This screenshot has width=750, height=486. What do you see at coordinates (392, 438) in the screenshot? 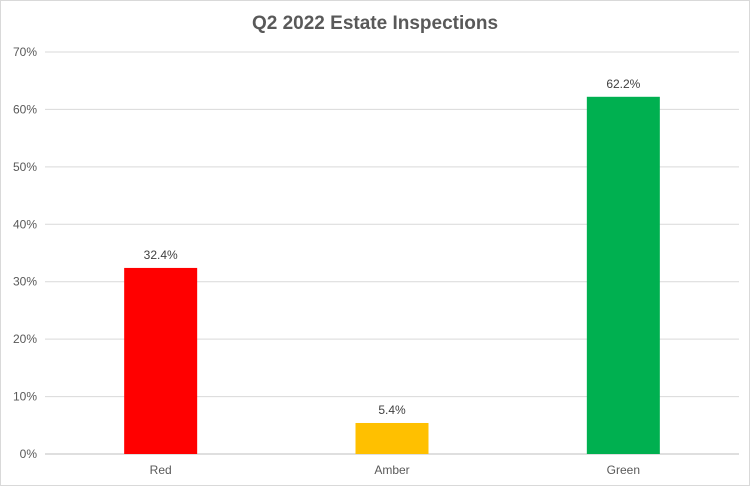
I see `bar-amber` at bounding box center [392, 438].